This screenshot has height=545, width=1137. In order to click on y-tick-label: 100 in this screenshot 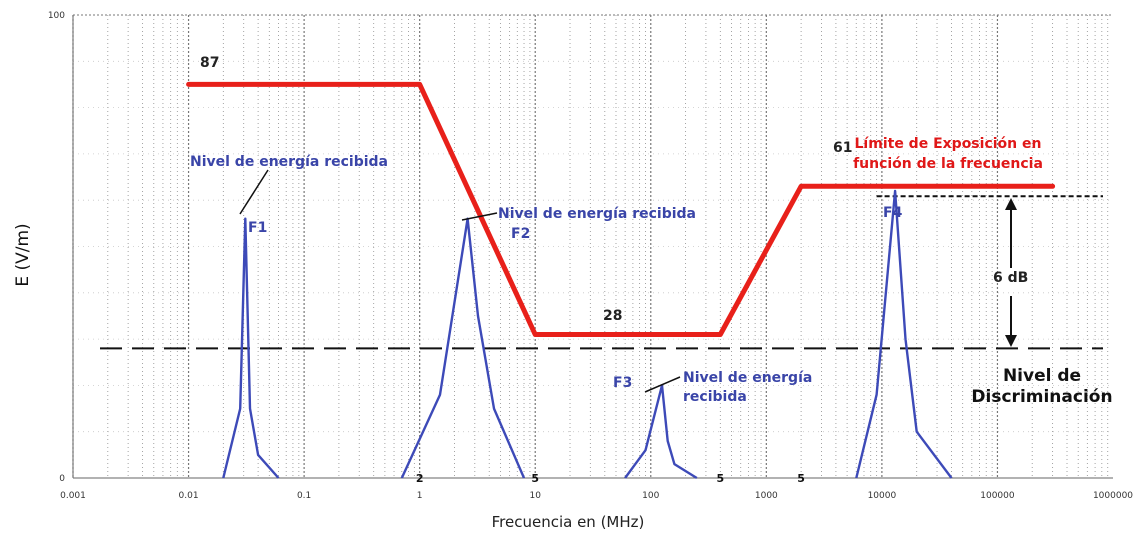, I will do `click(56, 16)`.